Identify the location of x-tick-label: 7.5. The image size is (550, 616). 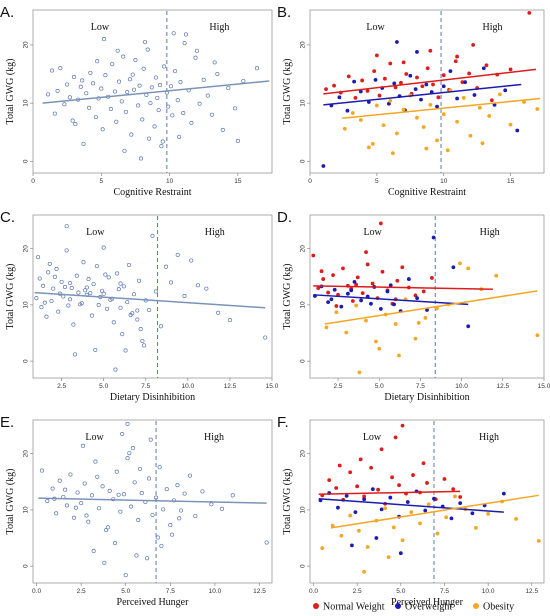
(145, 386).